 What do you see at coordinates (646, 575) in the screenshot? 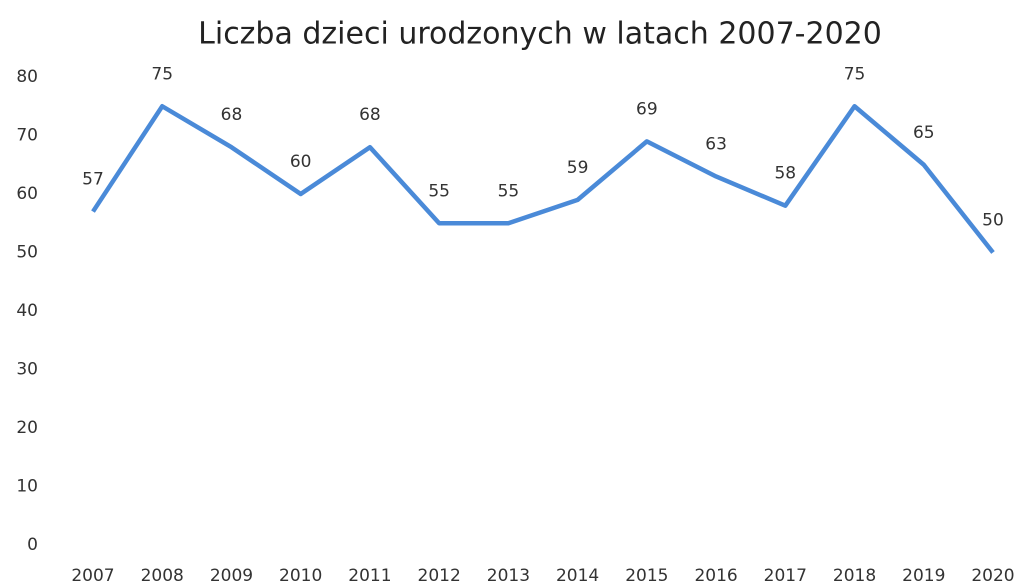
I see `x-tick-label: 2015` at bounding box center [646, 575].